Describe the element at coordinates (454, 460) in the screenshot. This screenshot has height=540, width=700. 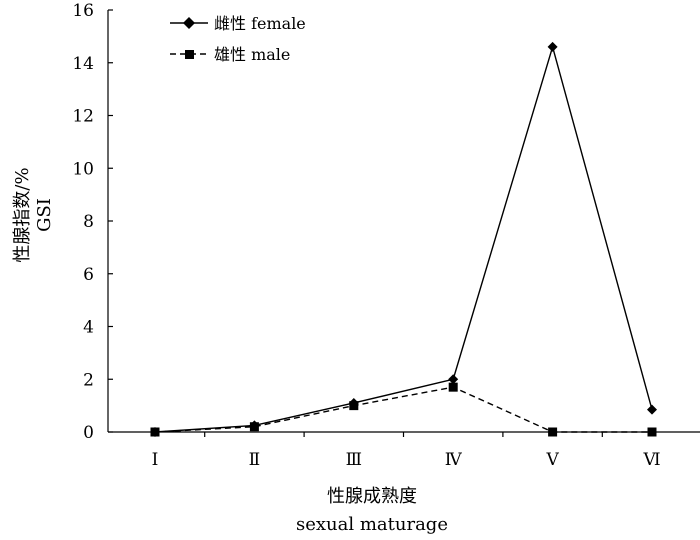
I see `x-tick-label: Ⅳ` at that location.